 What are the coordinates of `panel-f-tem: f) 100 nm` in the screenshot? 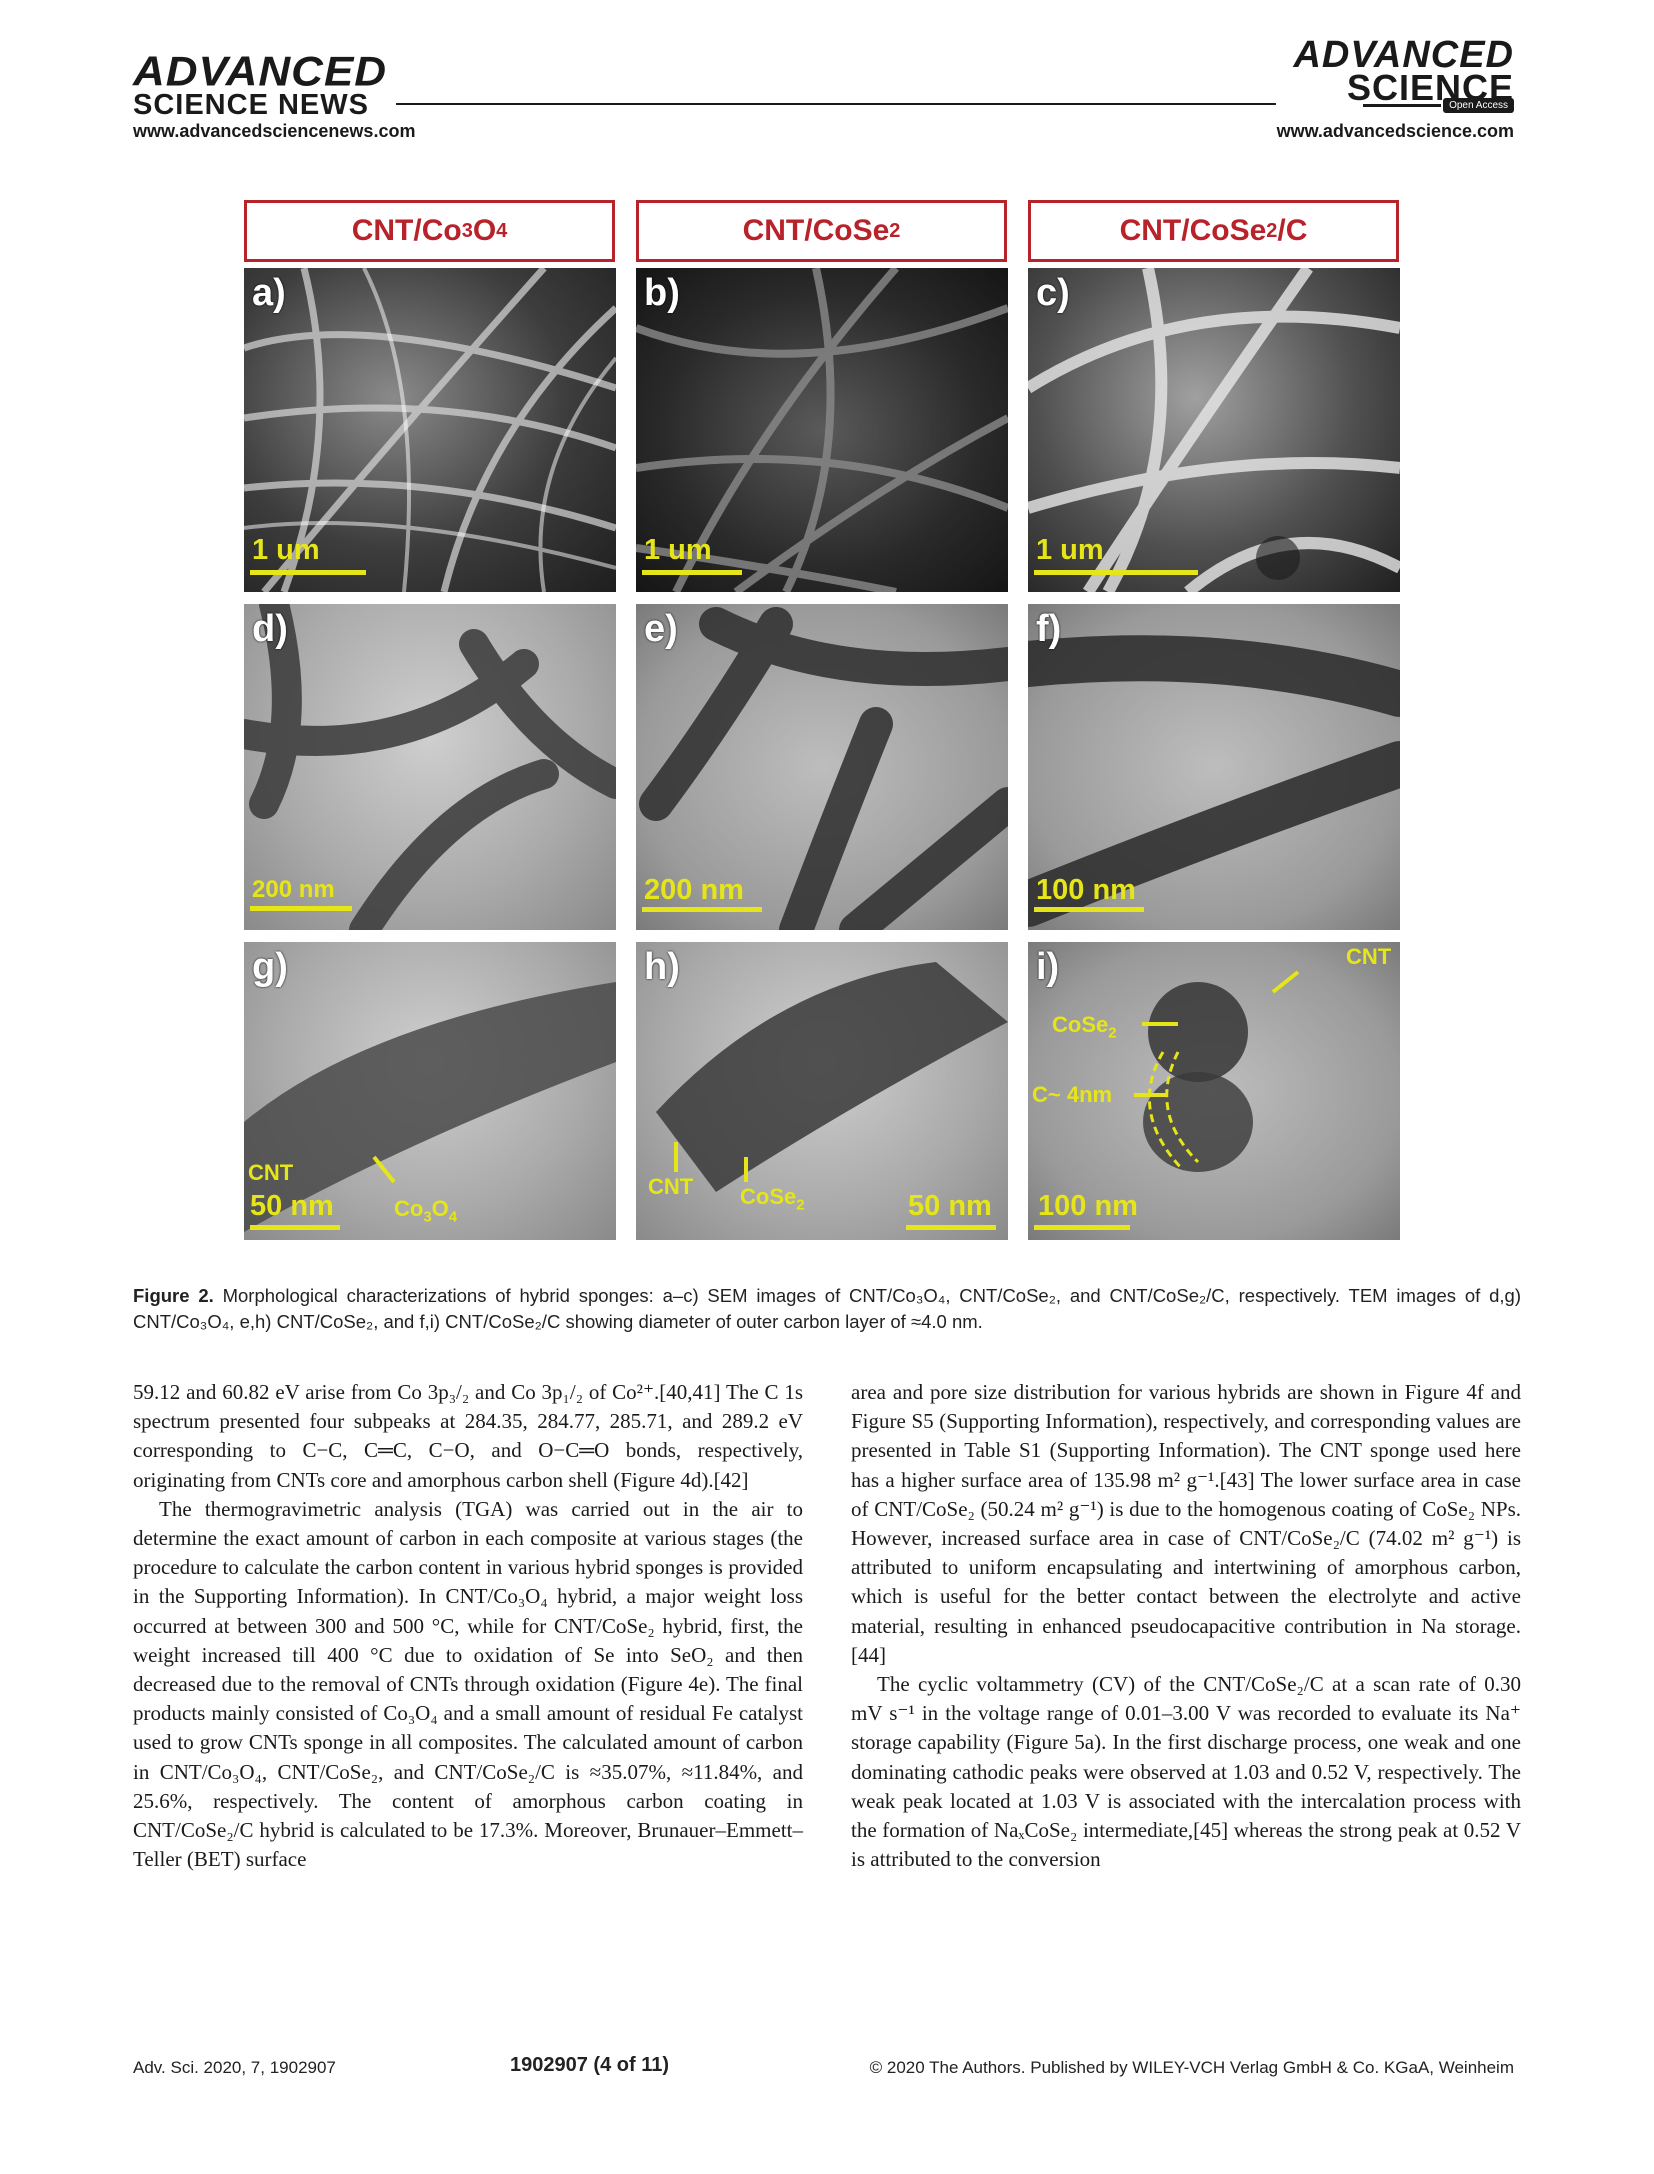 It's located at (1214, 767).